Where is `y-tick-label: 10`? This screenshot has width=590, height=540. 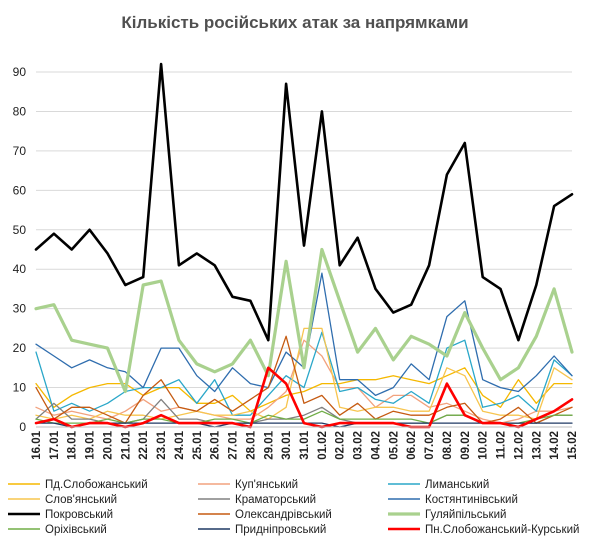 y-tick-label: 10 is located at coordinates (20, 388).